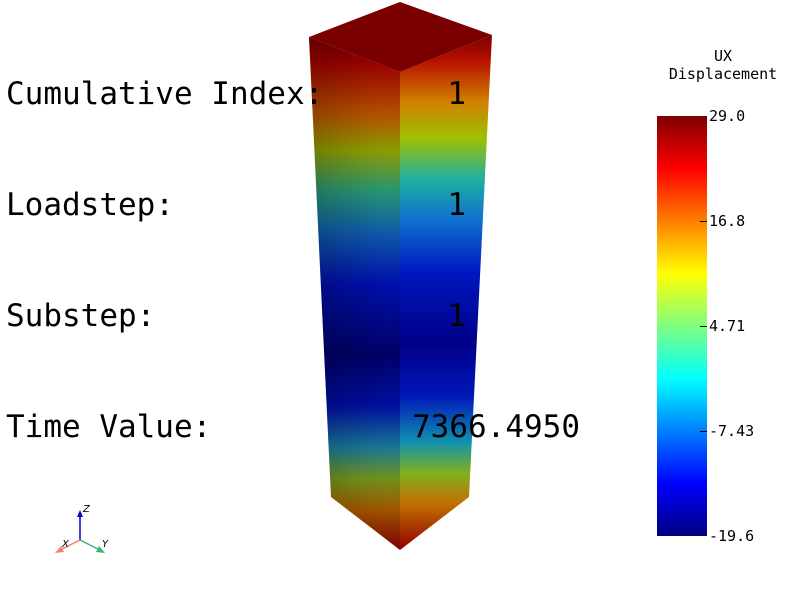 The height and width of the screenshot is (600, 800). I want to click on colorbar-tick-label: 4.71, so click(727, 326).